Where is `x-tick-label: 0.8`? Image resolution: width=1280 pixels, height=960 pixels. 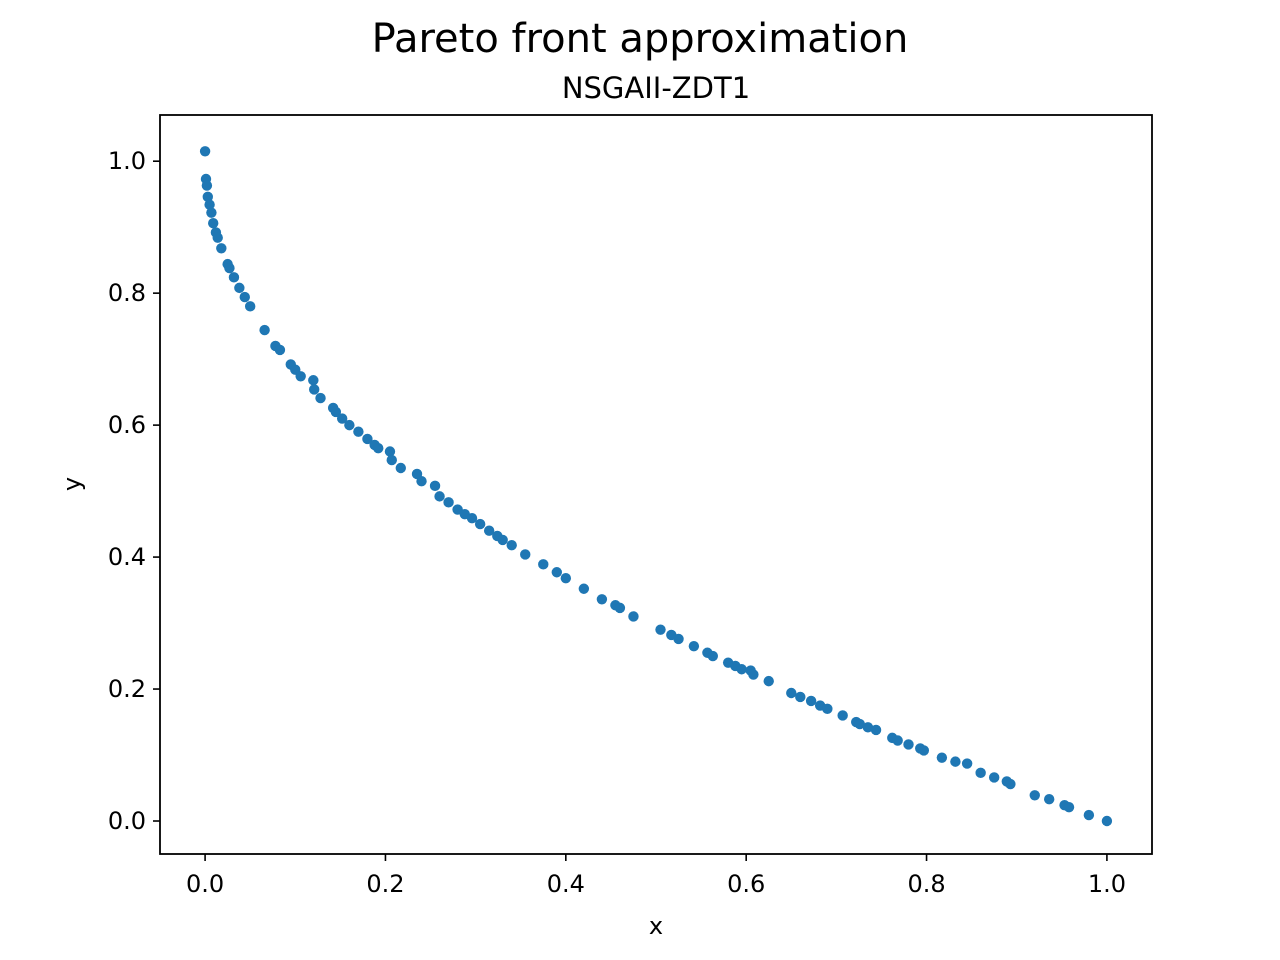
x-tick-label: 0.8 is located at coordinates (926, 884).